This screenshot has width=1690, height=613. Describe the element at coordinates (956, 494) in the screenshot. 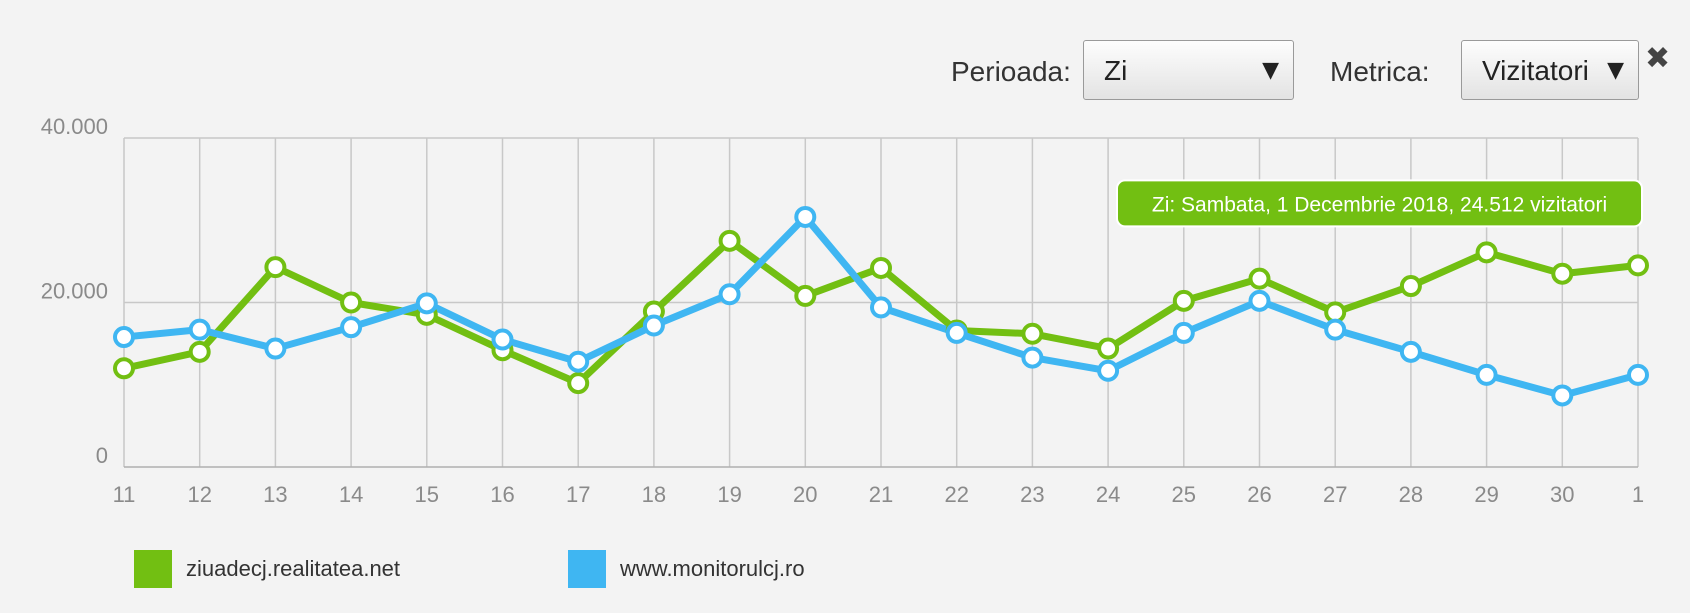

I see `x-tick-label: 22` at that location.